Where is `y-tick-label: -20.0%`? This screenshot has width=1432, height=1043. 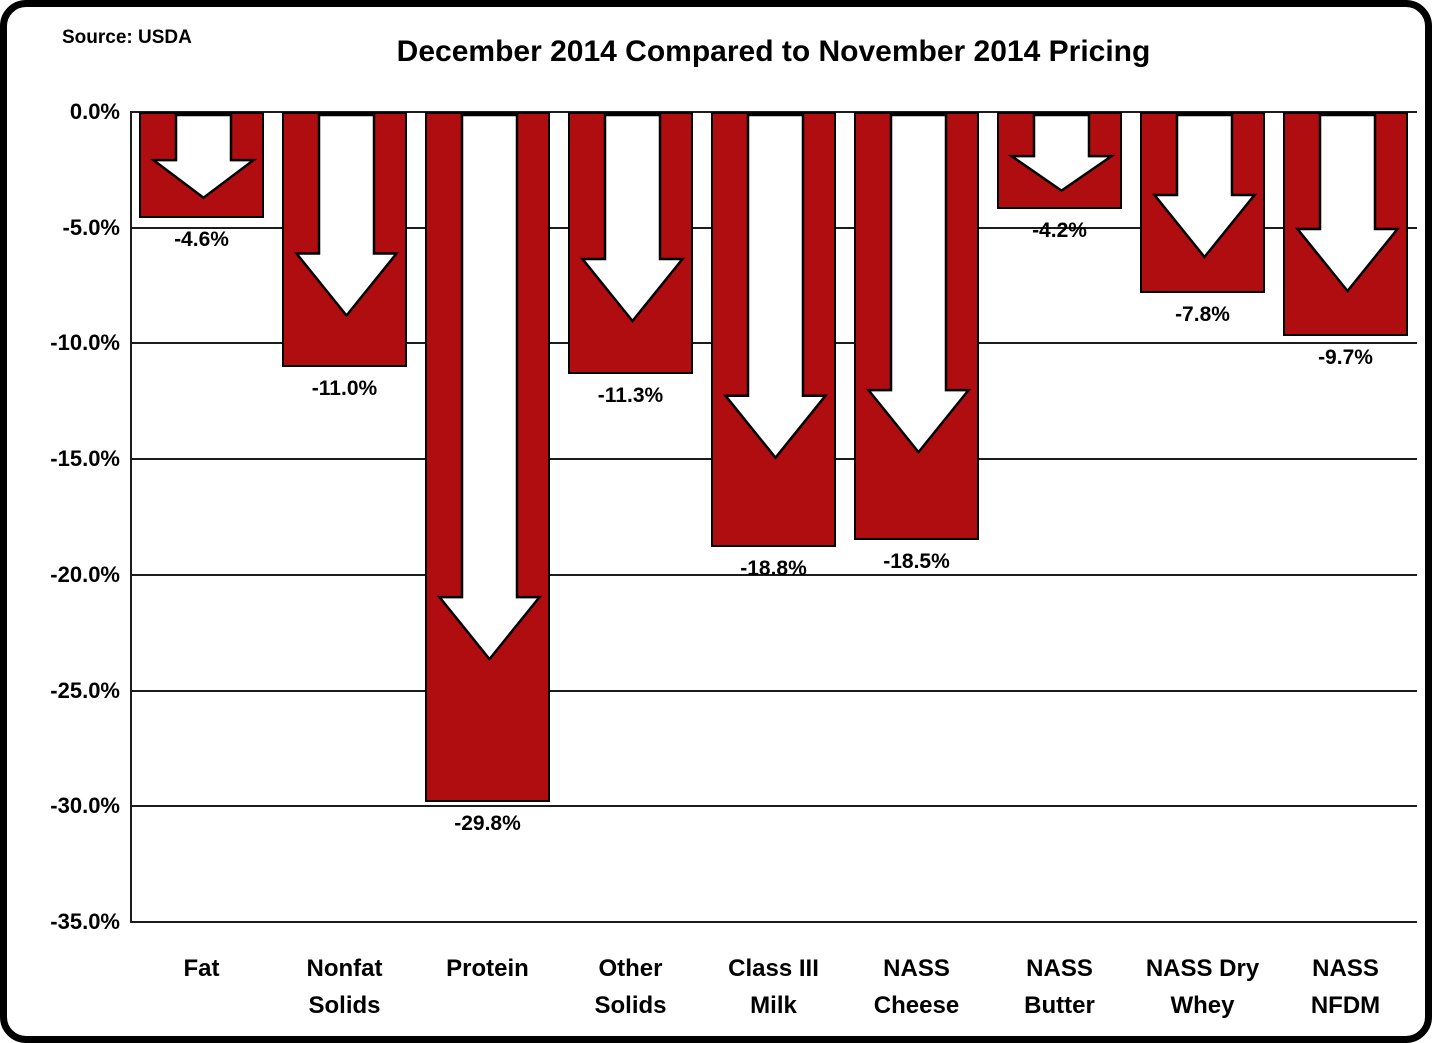 y-tick-label: -20.0% is located at coordinates (85, 574).